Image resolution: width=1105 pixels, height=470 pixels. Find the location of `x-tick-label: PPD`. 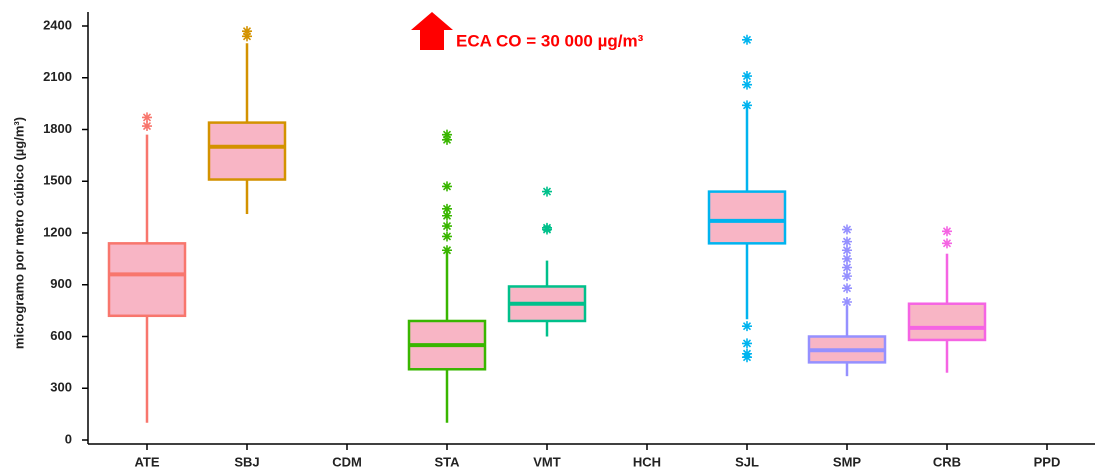

x-tick-label: PPD is located at coordinates (1047, 461).